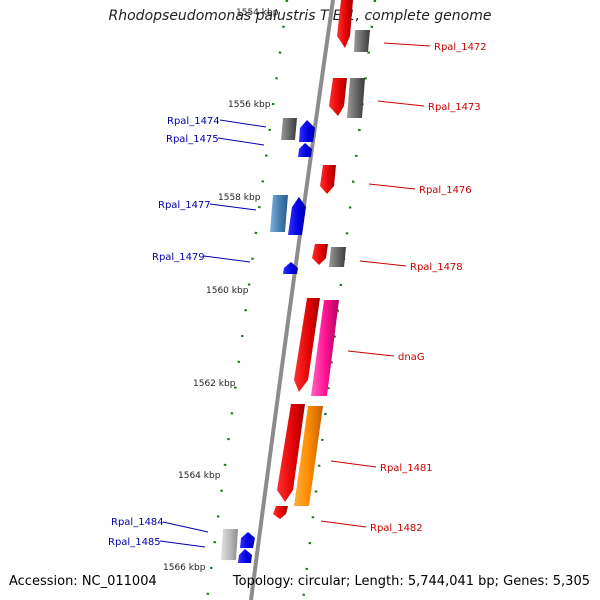 The width and height of the screenshot is (600, 600). Describe the element at coordinates (356, 98) in the screenshot. I see `gene-arrow-rpal-1473b` at that location.